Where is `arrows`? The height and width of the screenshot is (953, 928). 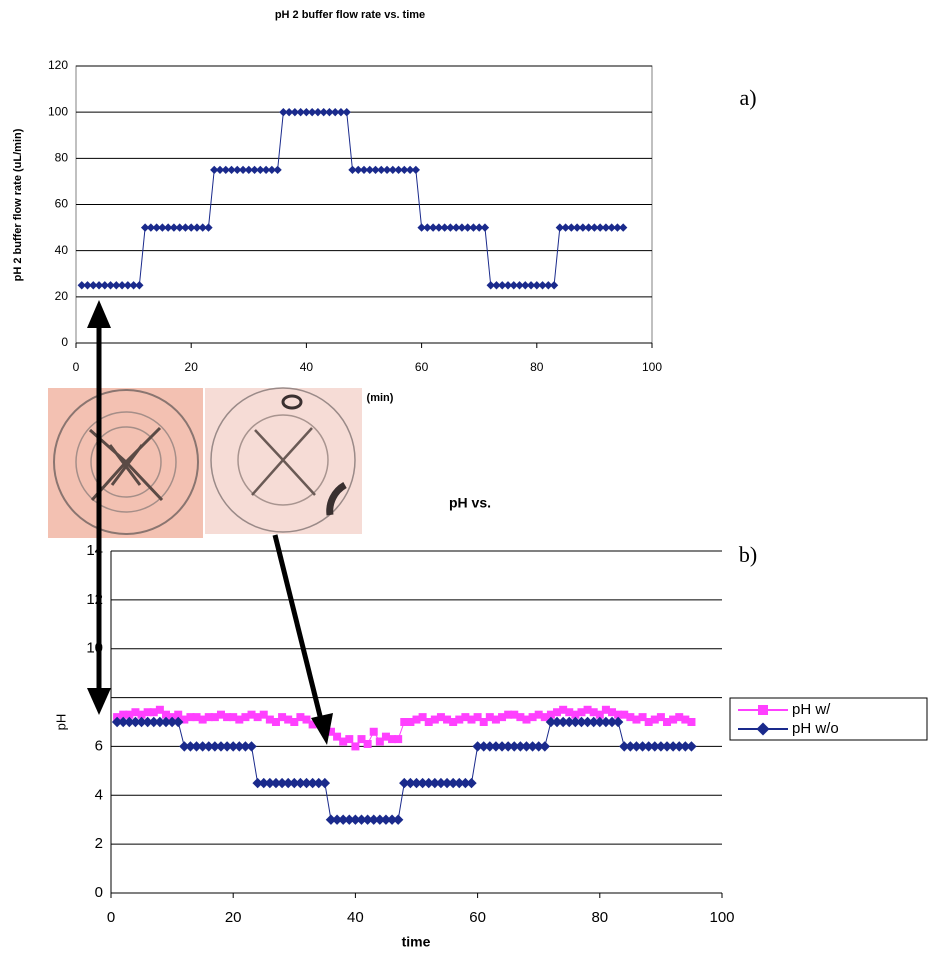 arrows is located at coordinates (210, 522).